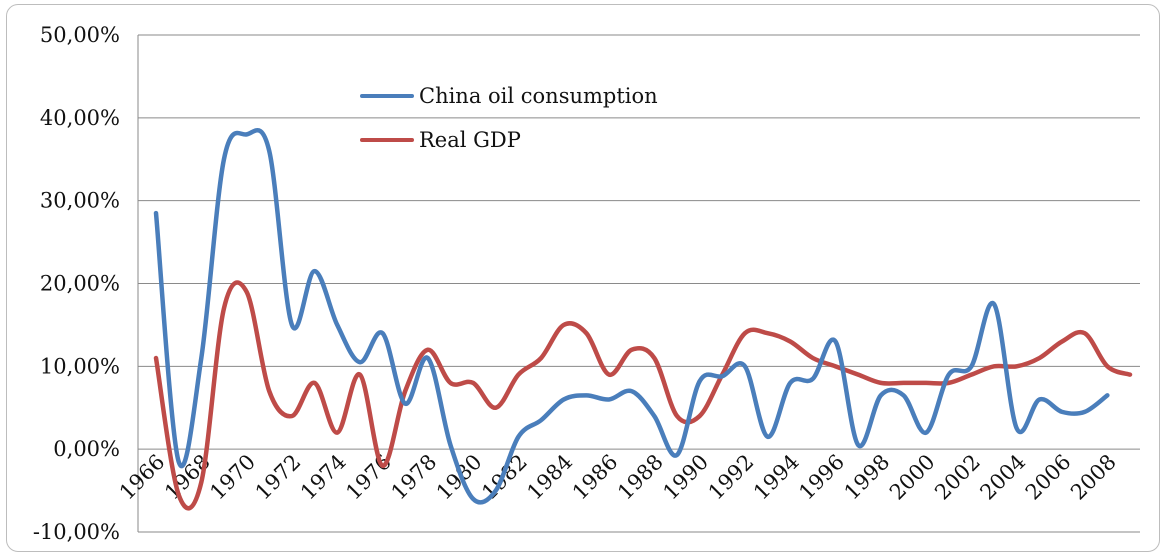  I want to click on x-tick-label: 1978, so click(414, 477).